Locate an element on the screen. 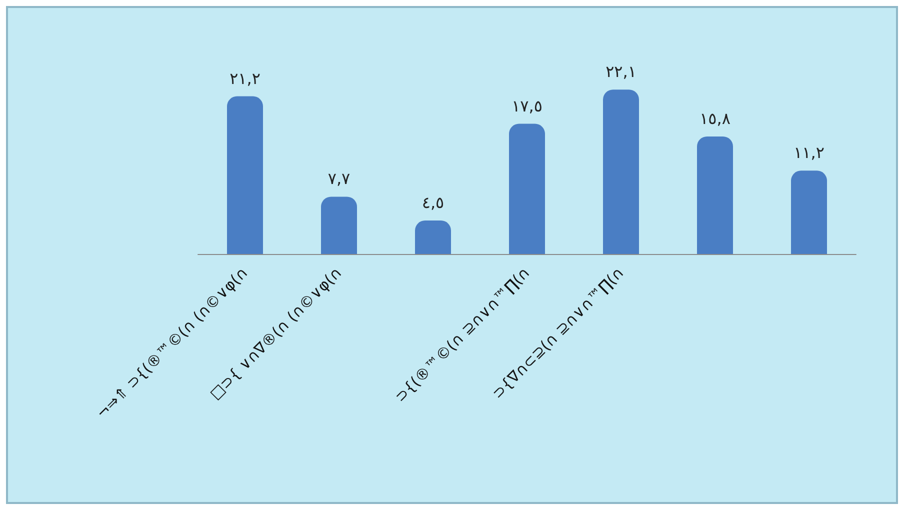 The height and width of the screenshot is (512, 906). data-label: ١٥,٨ is located at coordinates (715, 118).